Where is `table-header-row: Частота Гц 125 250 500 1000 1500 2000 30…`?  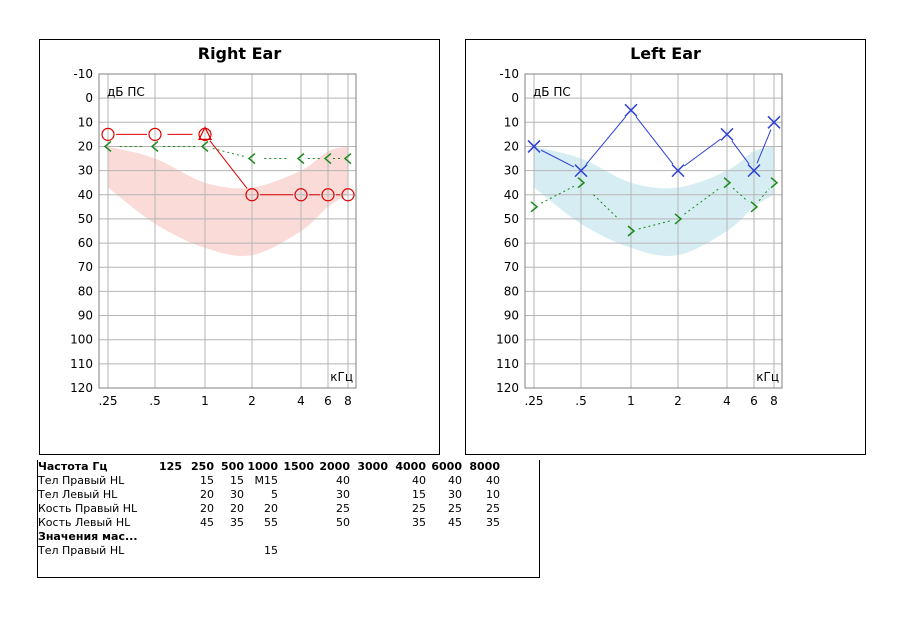 table-header-row: Частота Гц 125 250 500 1000 1500 2000 30… is located at coordinates (269, 467).